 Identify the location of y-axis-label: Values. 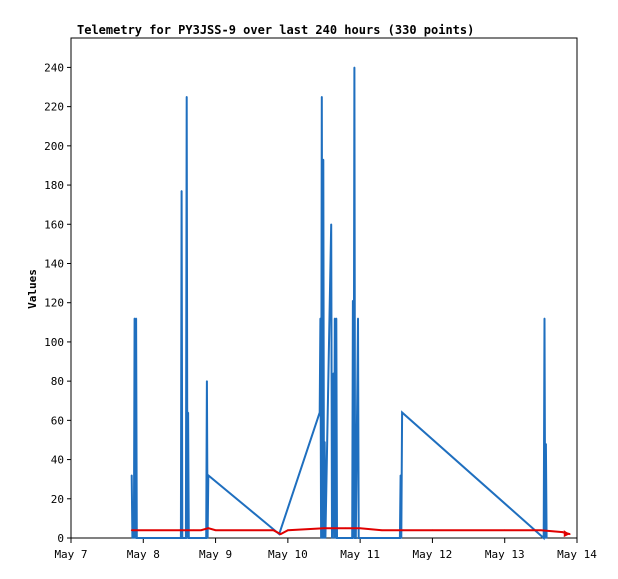
(32, 289).